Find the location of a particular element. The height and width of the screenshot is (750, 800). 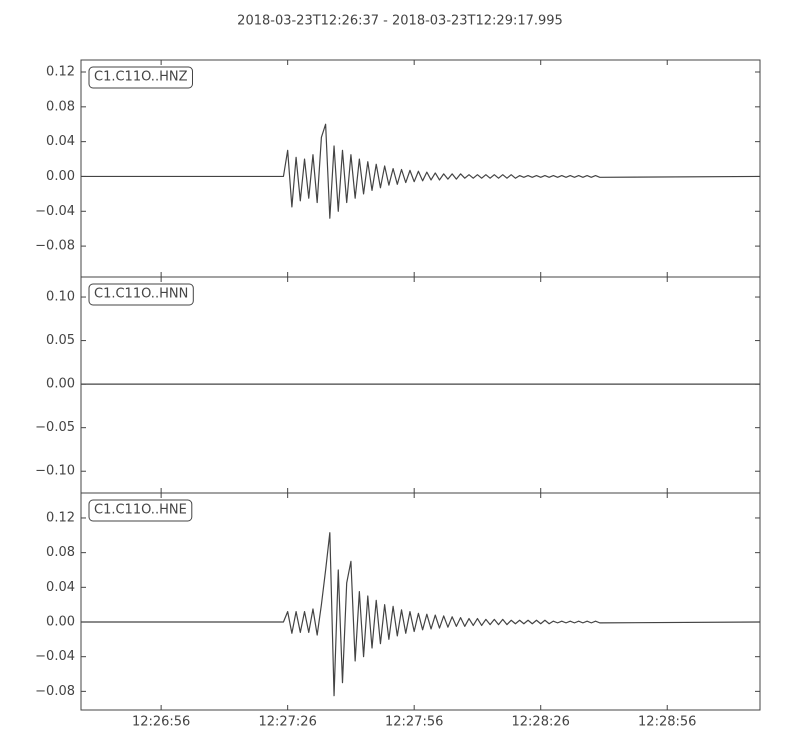

y-tick-label: 0.05 is located at coordinates (60, 340).